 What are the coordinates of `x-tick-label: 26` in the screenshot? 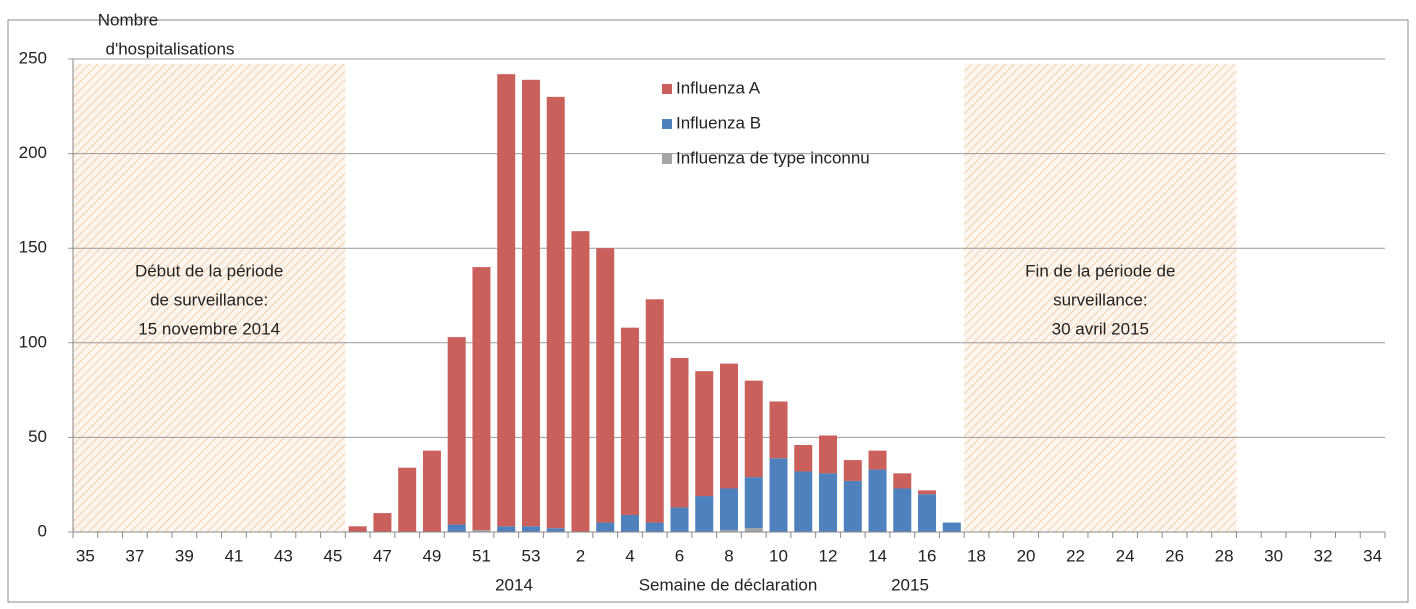 It's located at (1174, 555).